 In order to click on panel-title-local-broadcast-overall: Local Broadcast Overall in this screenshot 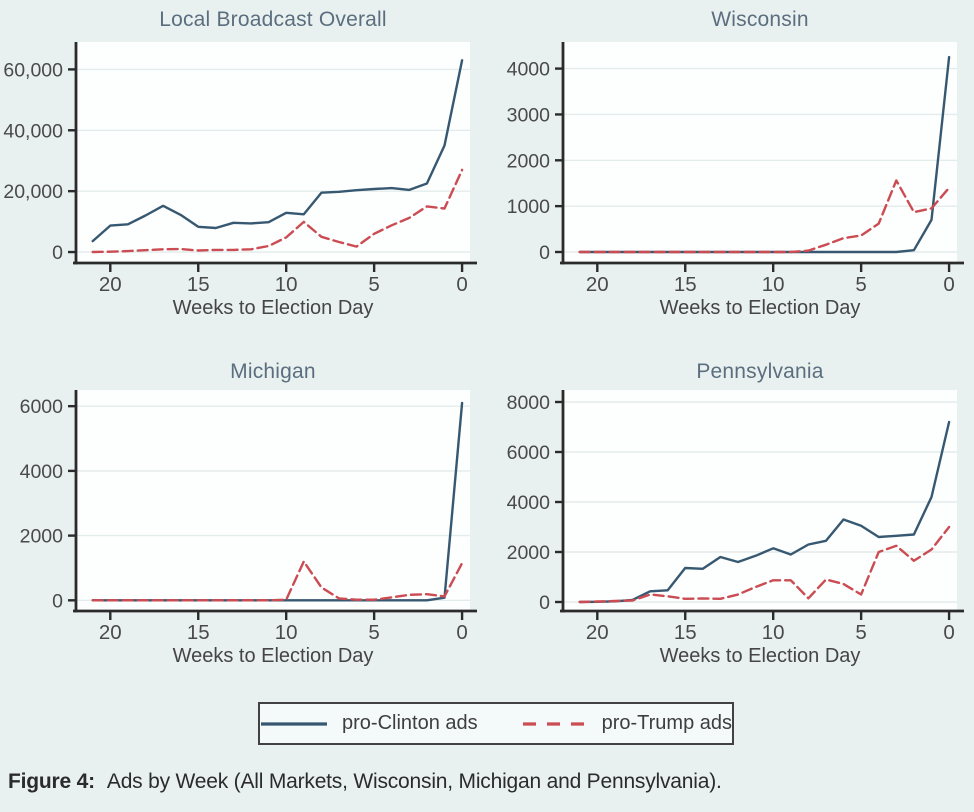, I will do `click(273, 19)`.